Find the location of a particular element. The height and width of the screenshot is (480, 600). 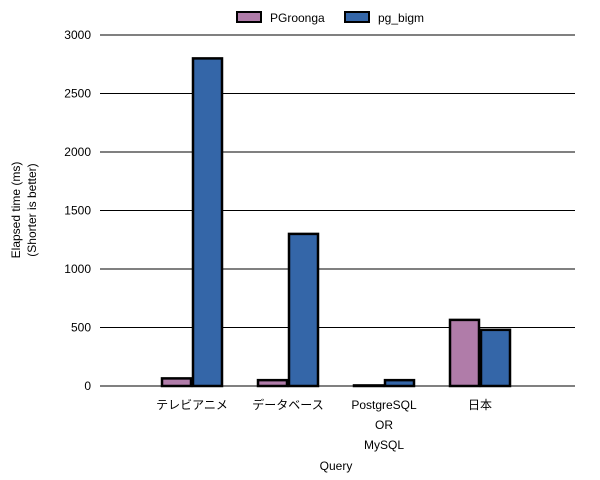

y-tick-label: 1500 is located at coordinates (77, 211).